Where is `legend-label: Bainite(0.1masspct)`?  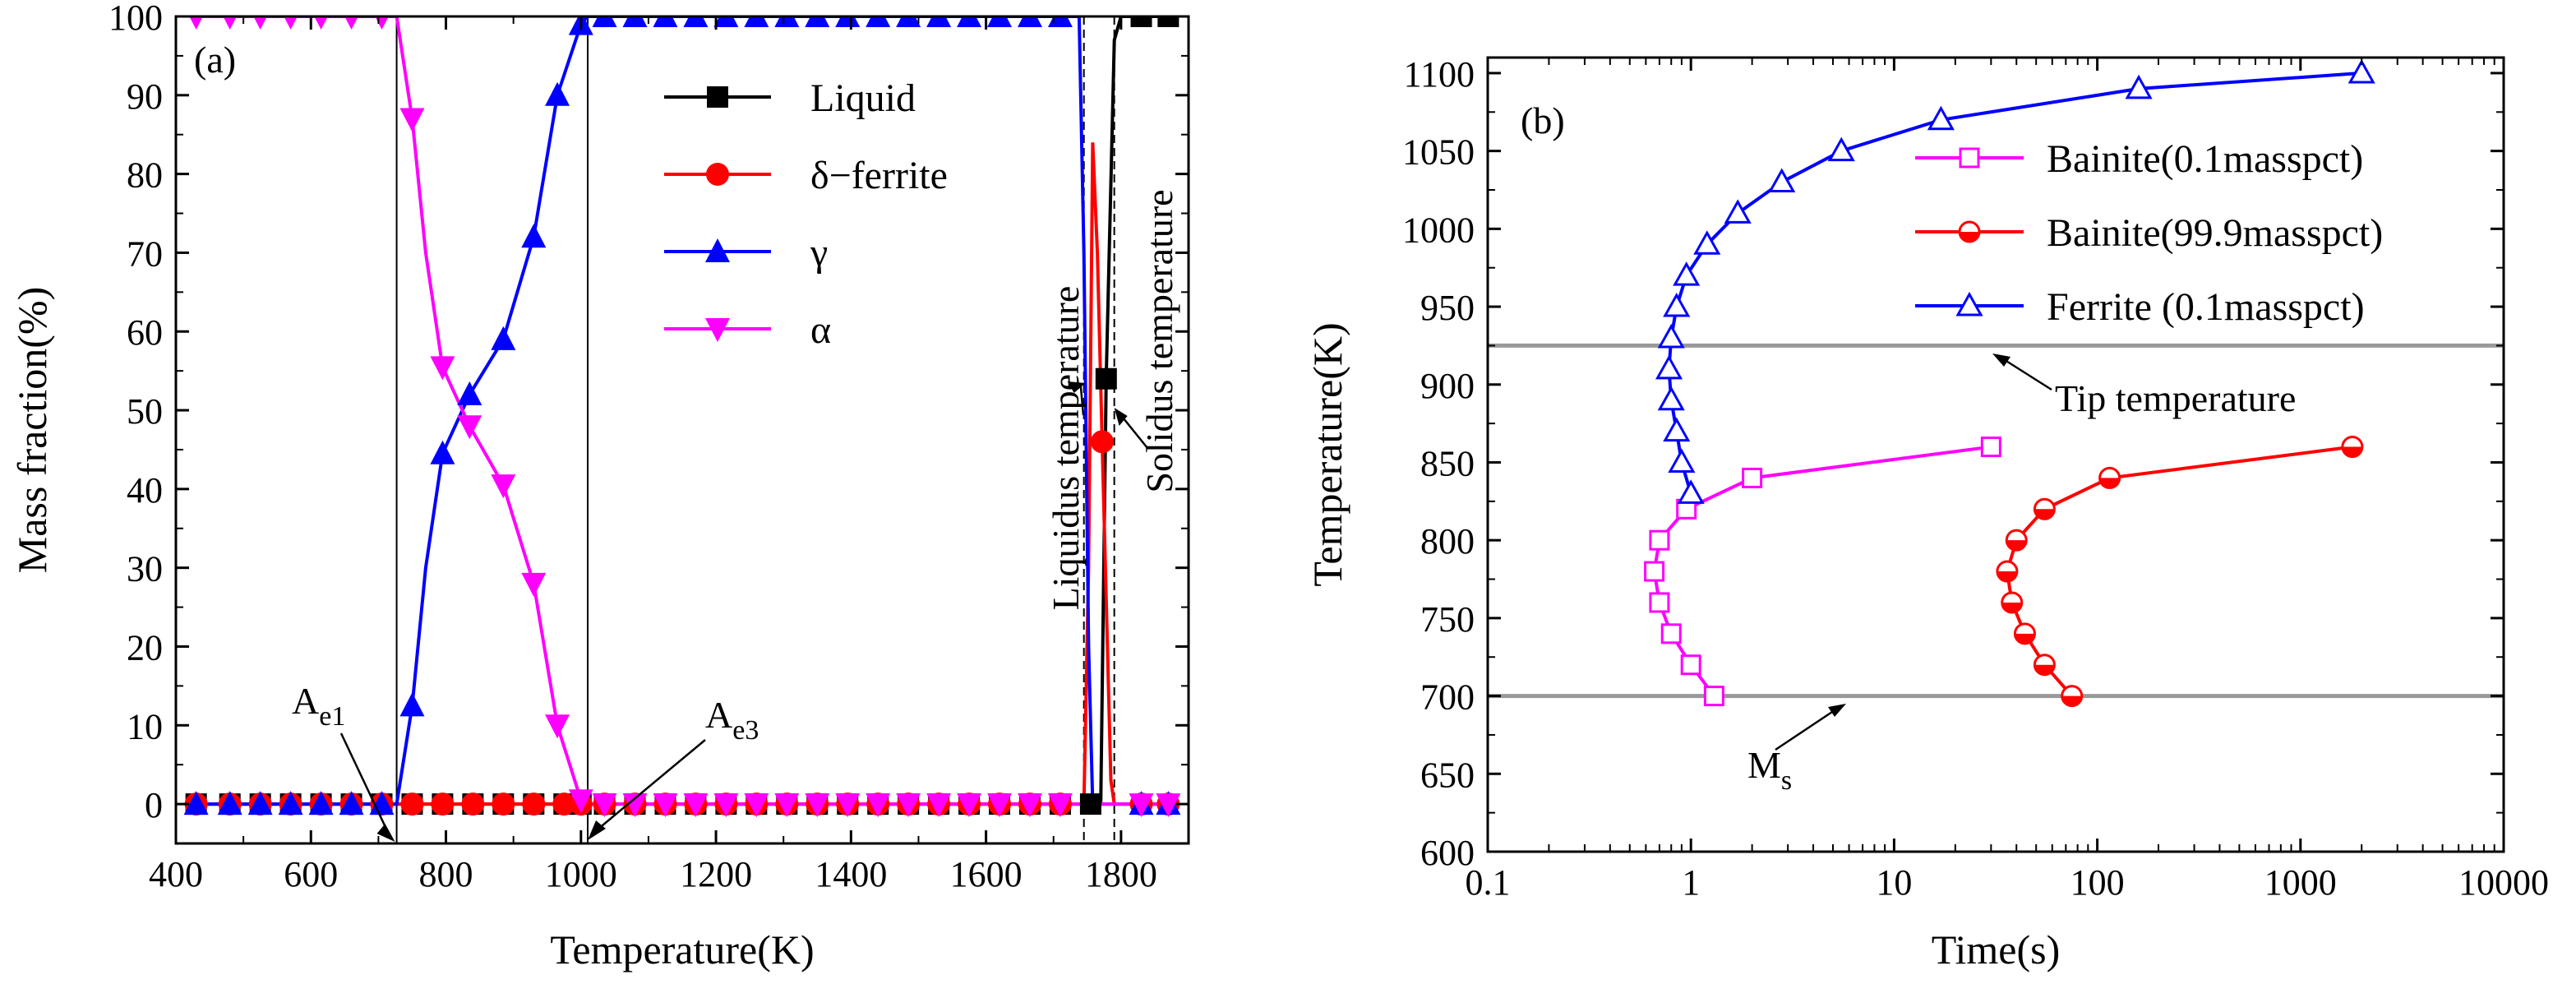 legend-label: Bainite(0.1masspct) is located at coordinates (2205, 159).